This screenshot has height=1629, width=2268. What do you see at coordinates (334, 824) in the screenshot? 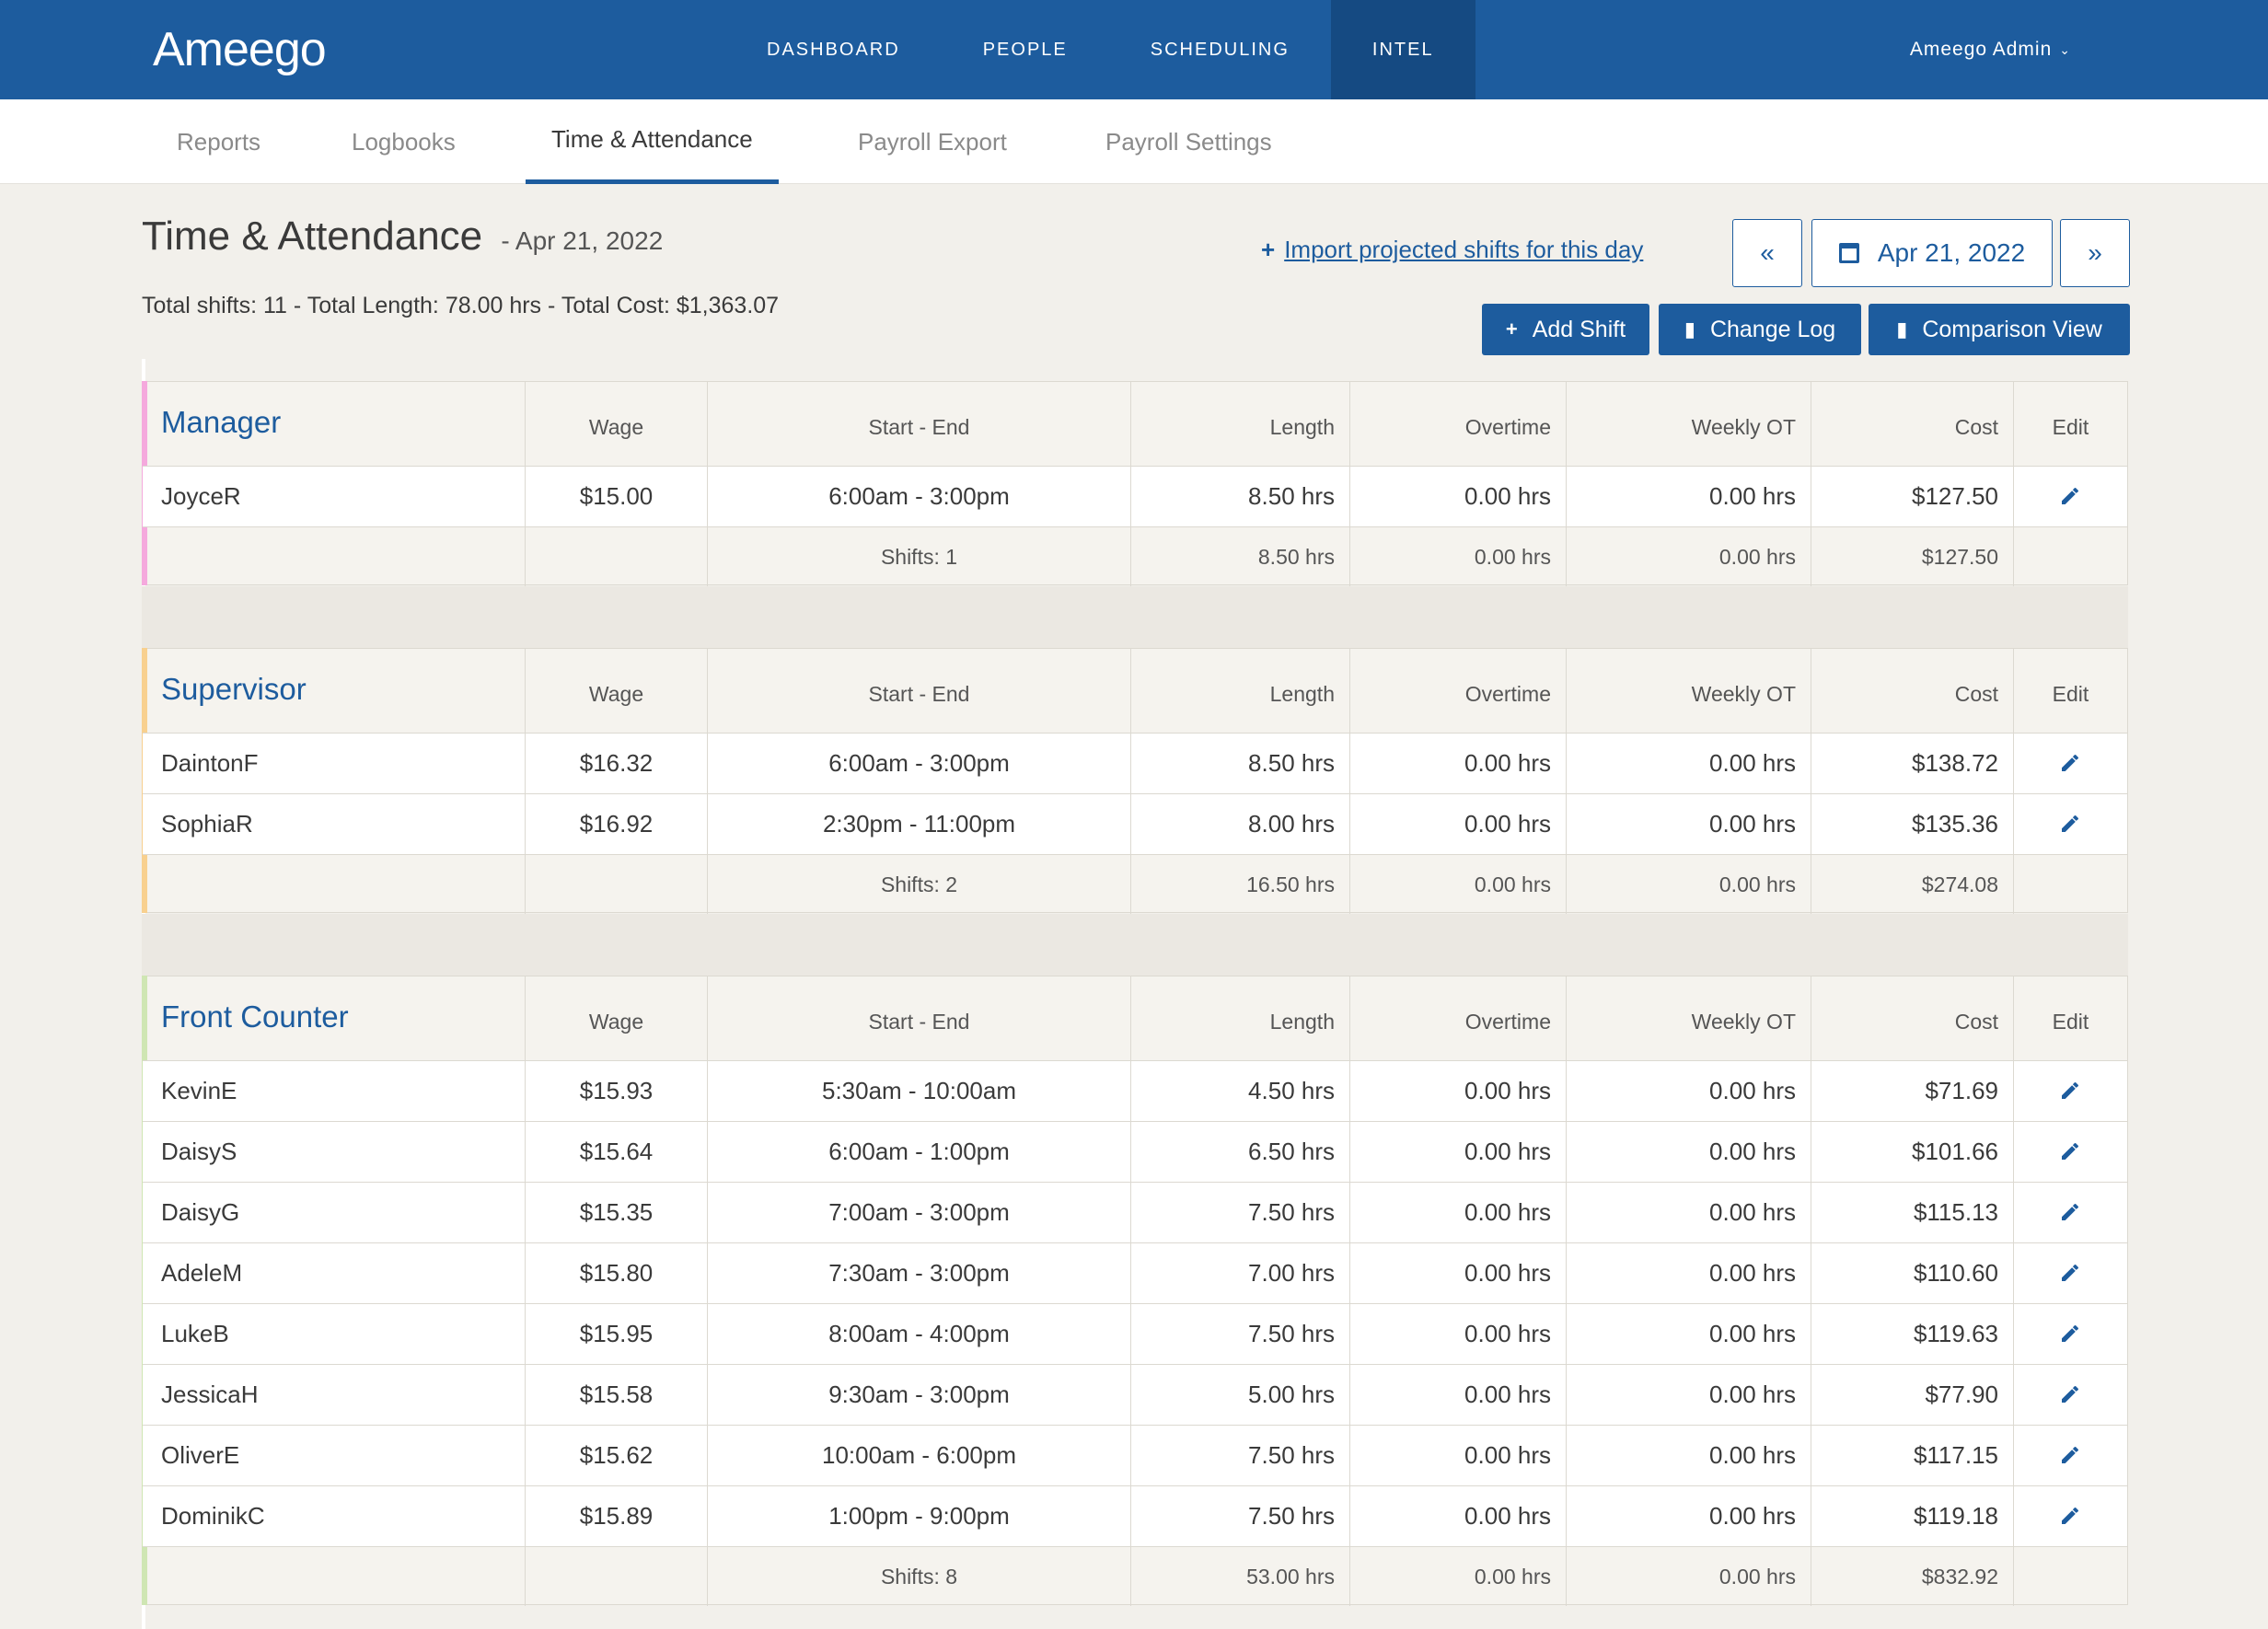
I see `employee-name: SophiaR` at bounding box center [334, 824].